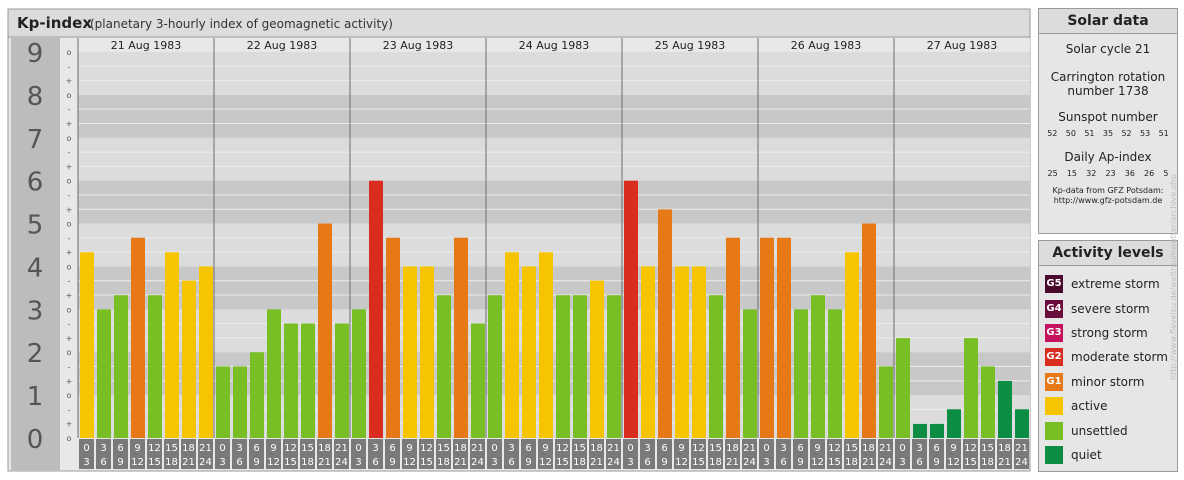 The image size is (1184, 480). Describe the element at coordinates (1054, 284) in the screenshot. I see `level-swatch: G5` at that location.